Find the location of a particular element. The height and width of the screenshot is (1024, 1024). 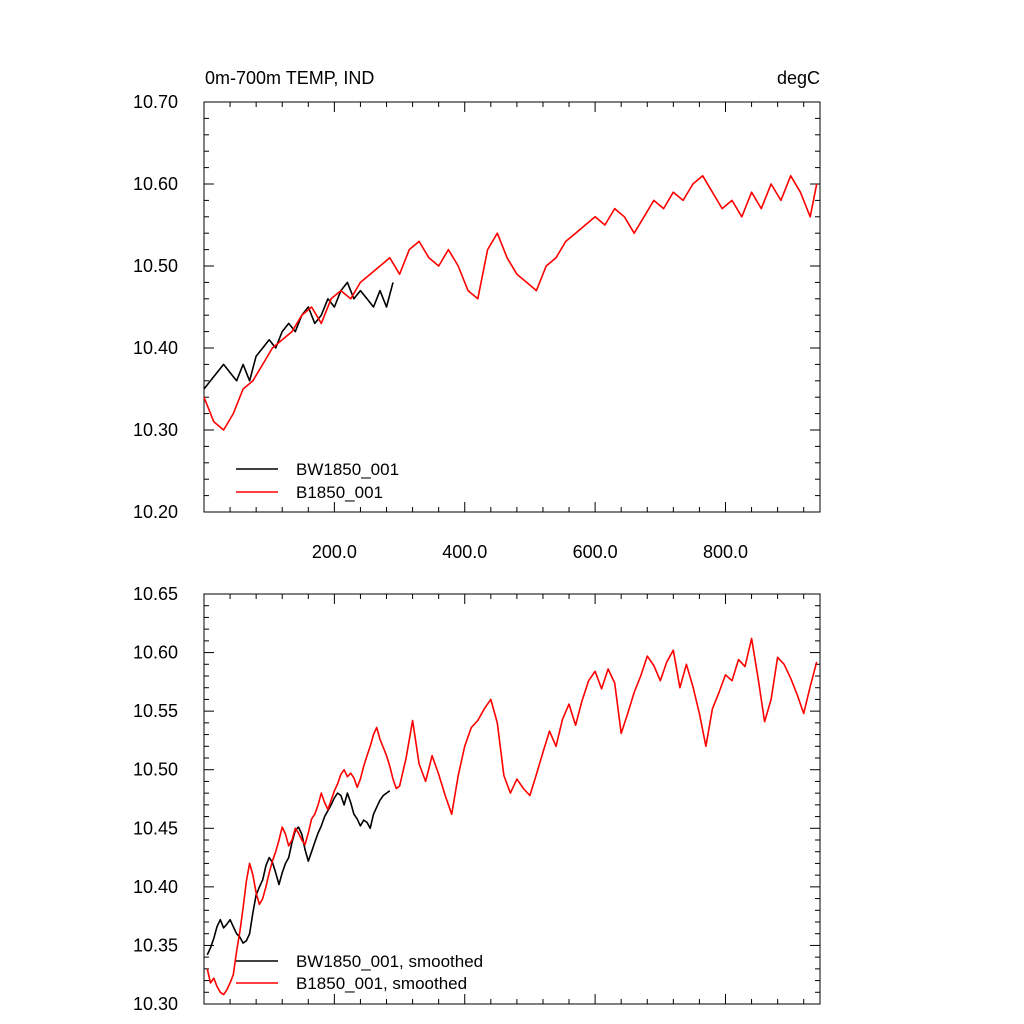

x-tick-label: 600.0 is located at coordinates (595, 552).